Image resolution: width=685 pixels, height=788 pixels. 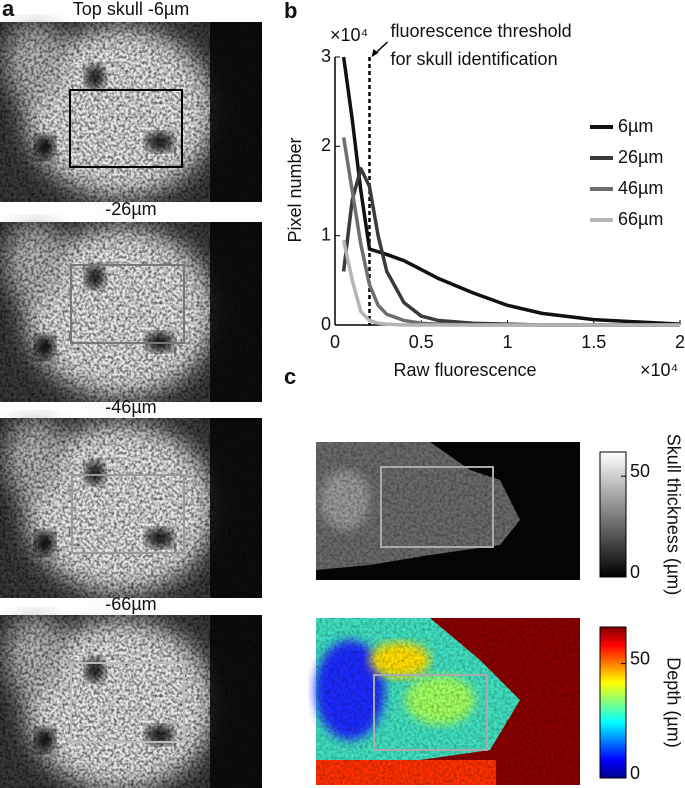 I want to click on image-title: -66µm, so click(x=130, y=604).